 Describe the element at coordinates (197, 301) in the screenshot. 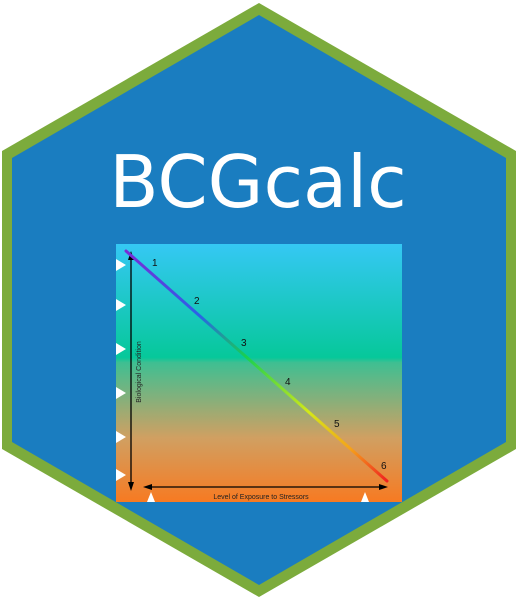

I see `level-label-2: 2` at that location.